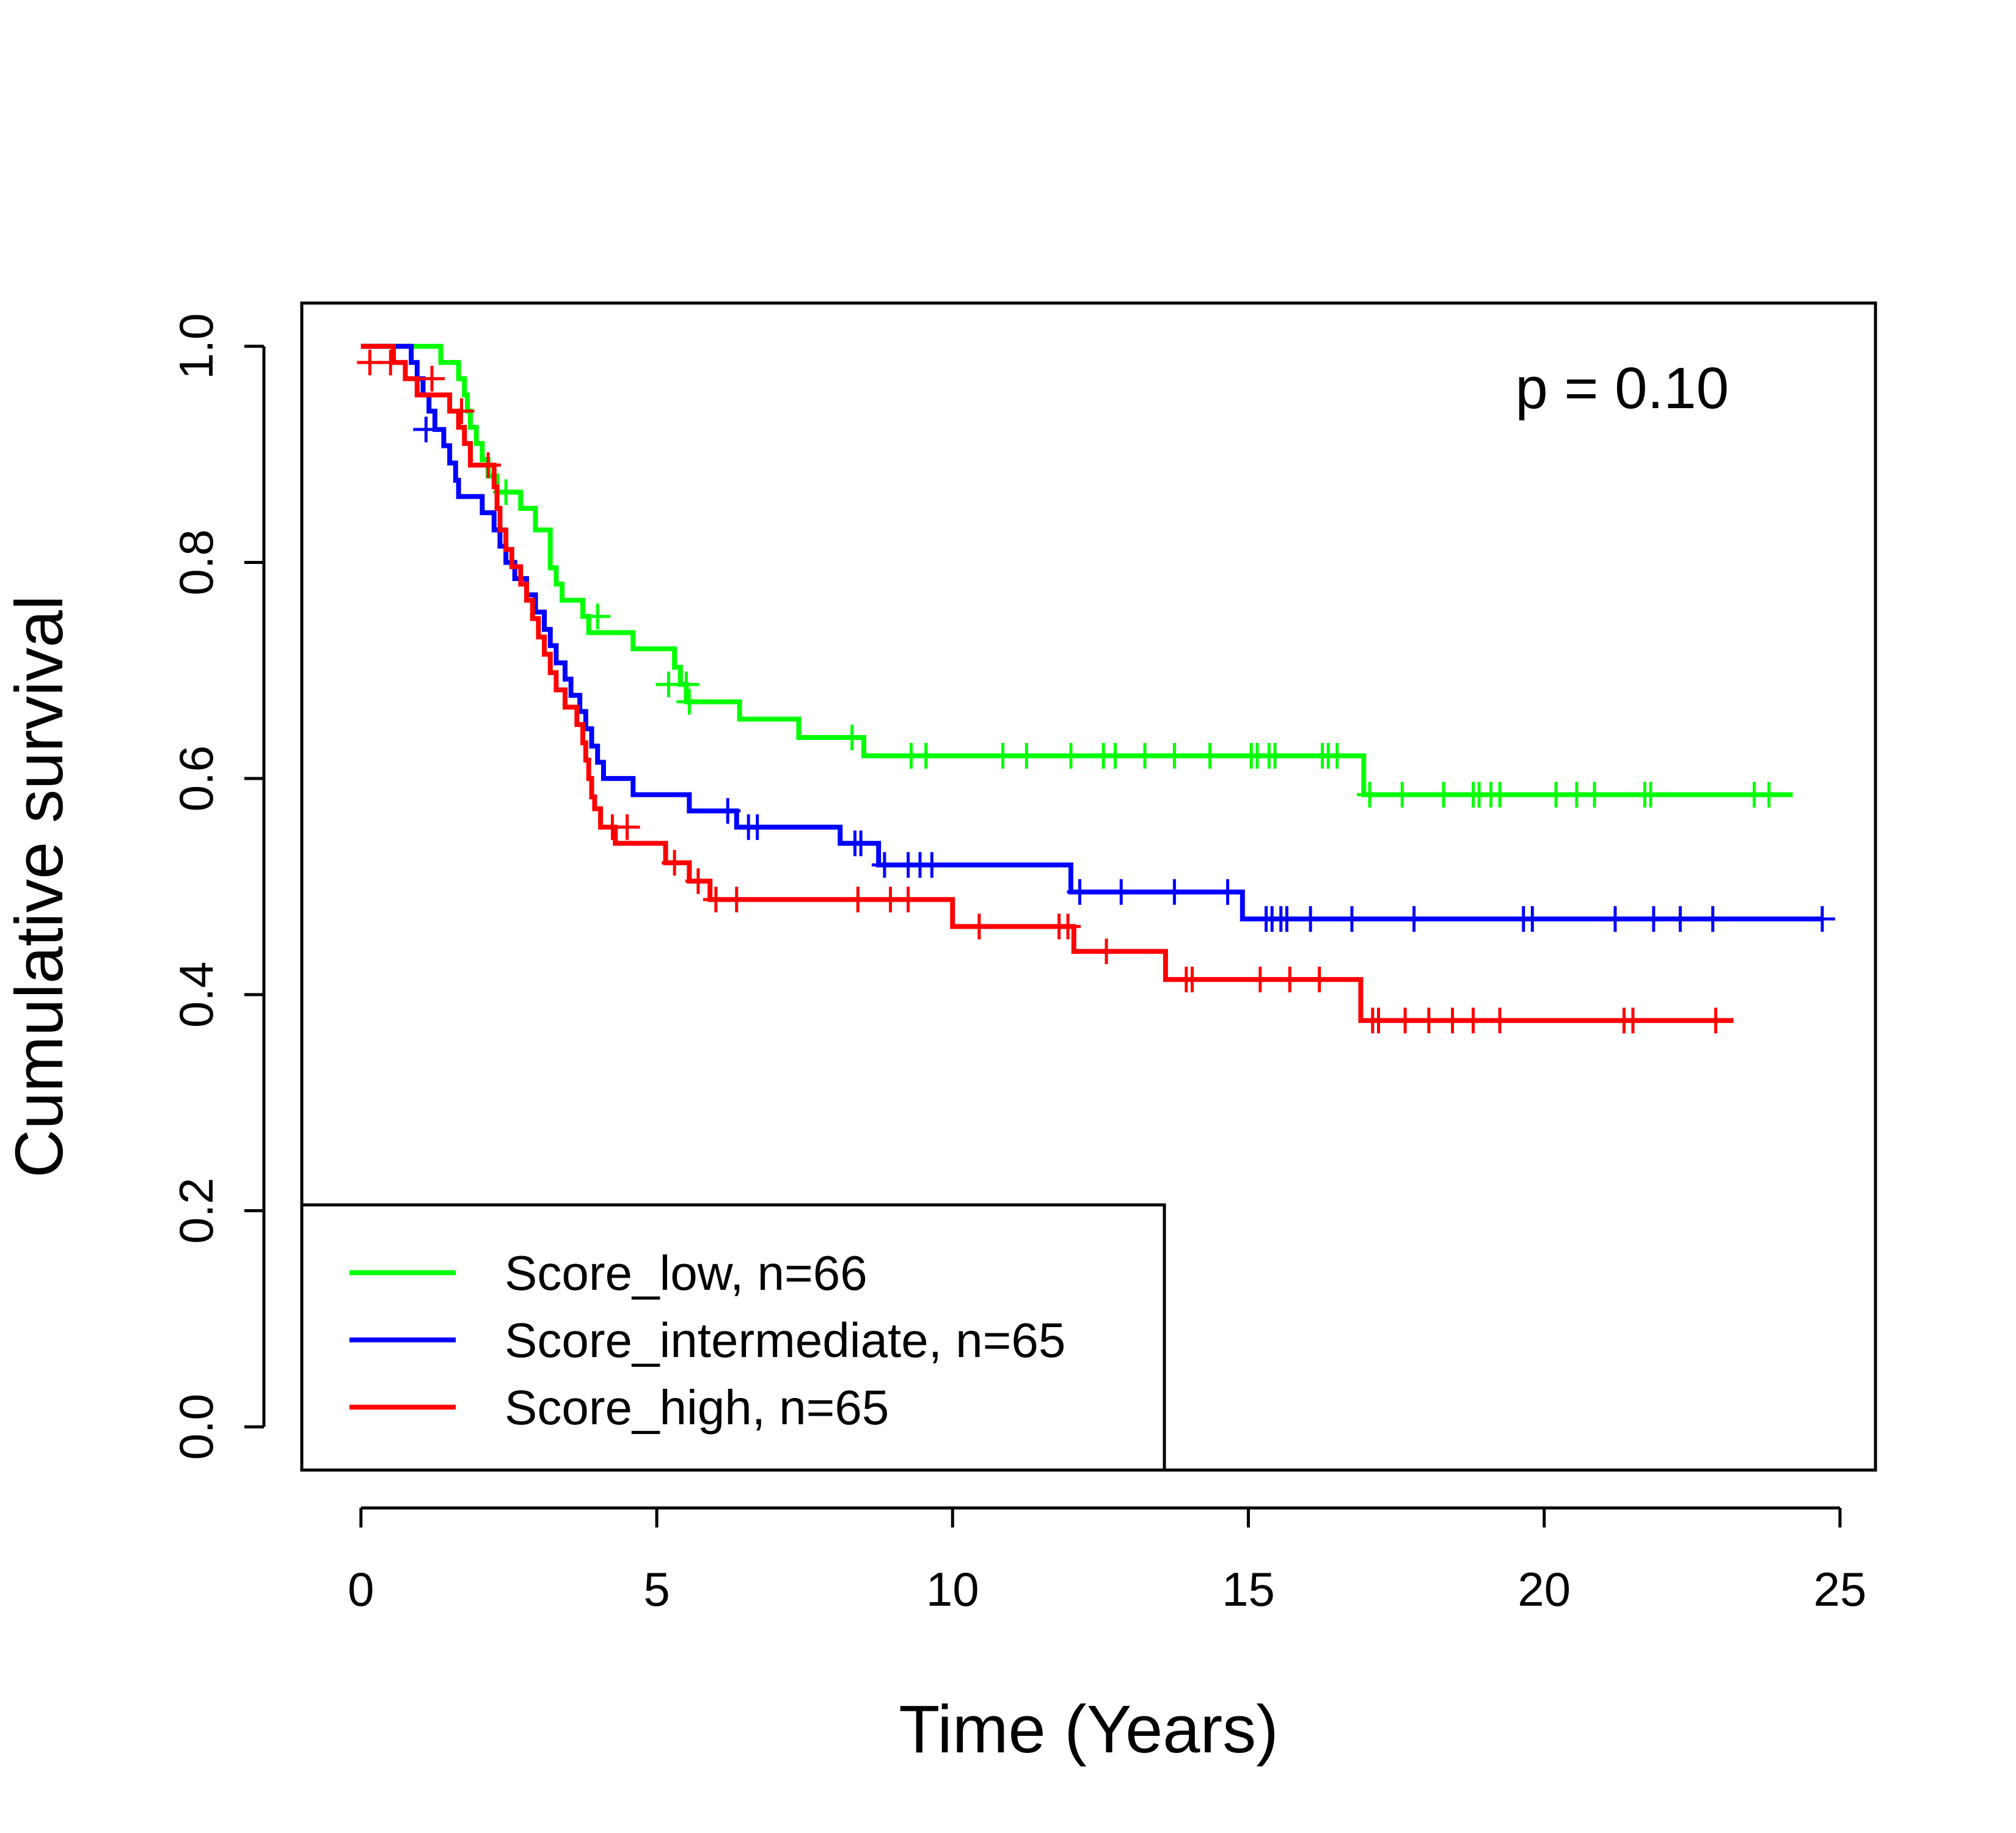 The height and width of the screenshot is (1833, 2016). What do you see at coordinates (218, 886) in the screenshot?
I see `y-axis: 0.0 0.2 0.4 0.6 0.8 1.0` at bounding box center [218, 886].